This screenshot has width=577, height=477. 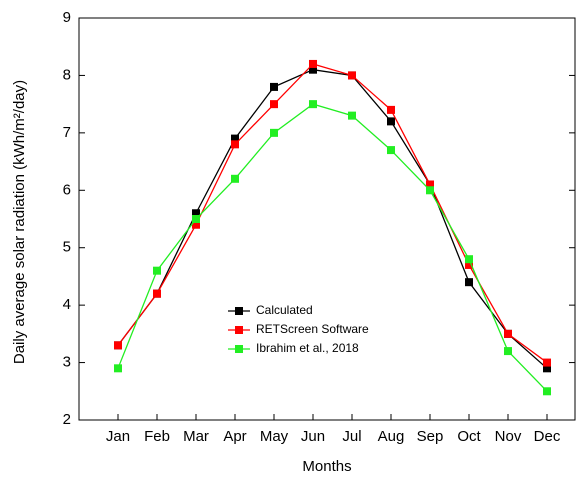 I want to click on x-tick-label: Apr, so click(x=234, y=436).